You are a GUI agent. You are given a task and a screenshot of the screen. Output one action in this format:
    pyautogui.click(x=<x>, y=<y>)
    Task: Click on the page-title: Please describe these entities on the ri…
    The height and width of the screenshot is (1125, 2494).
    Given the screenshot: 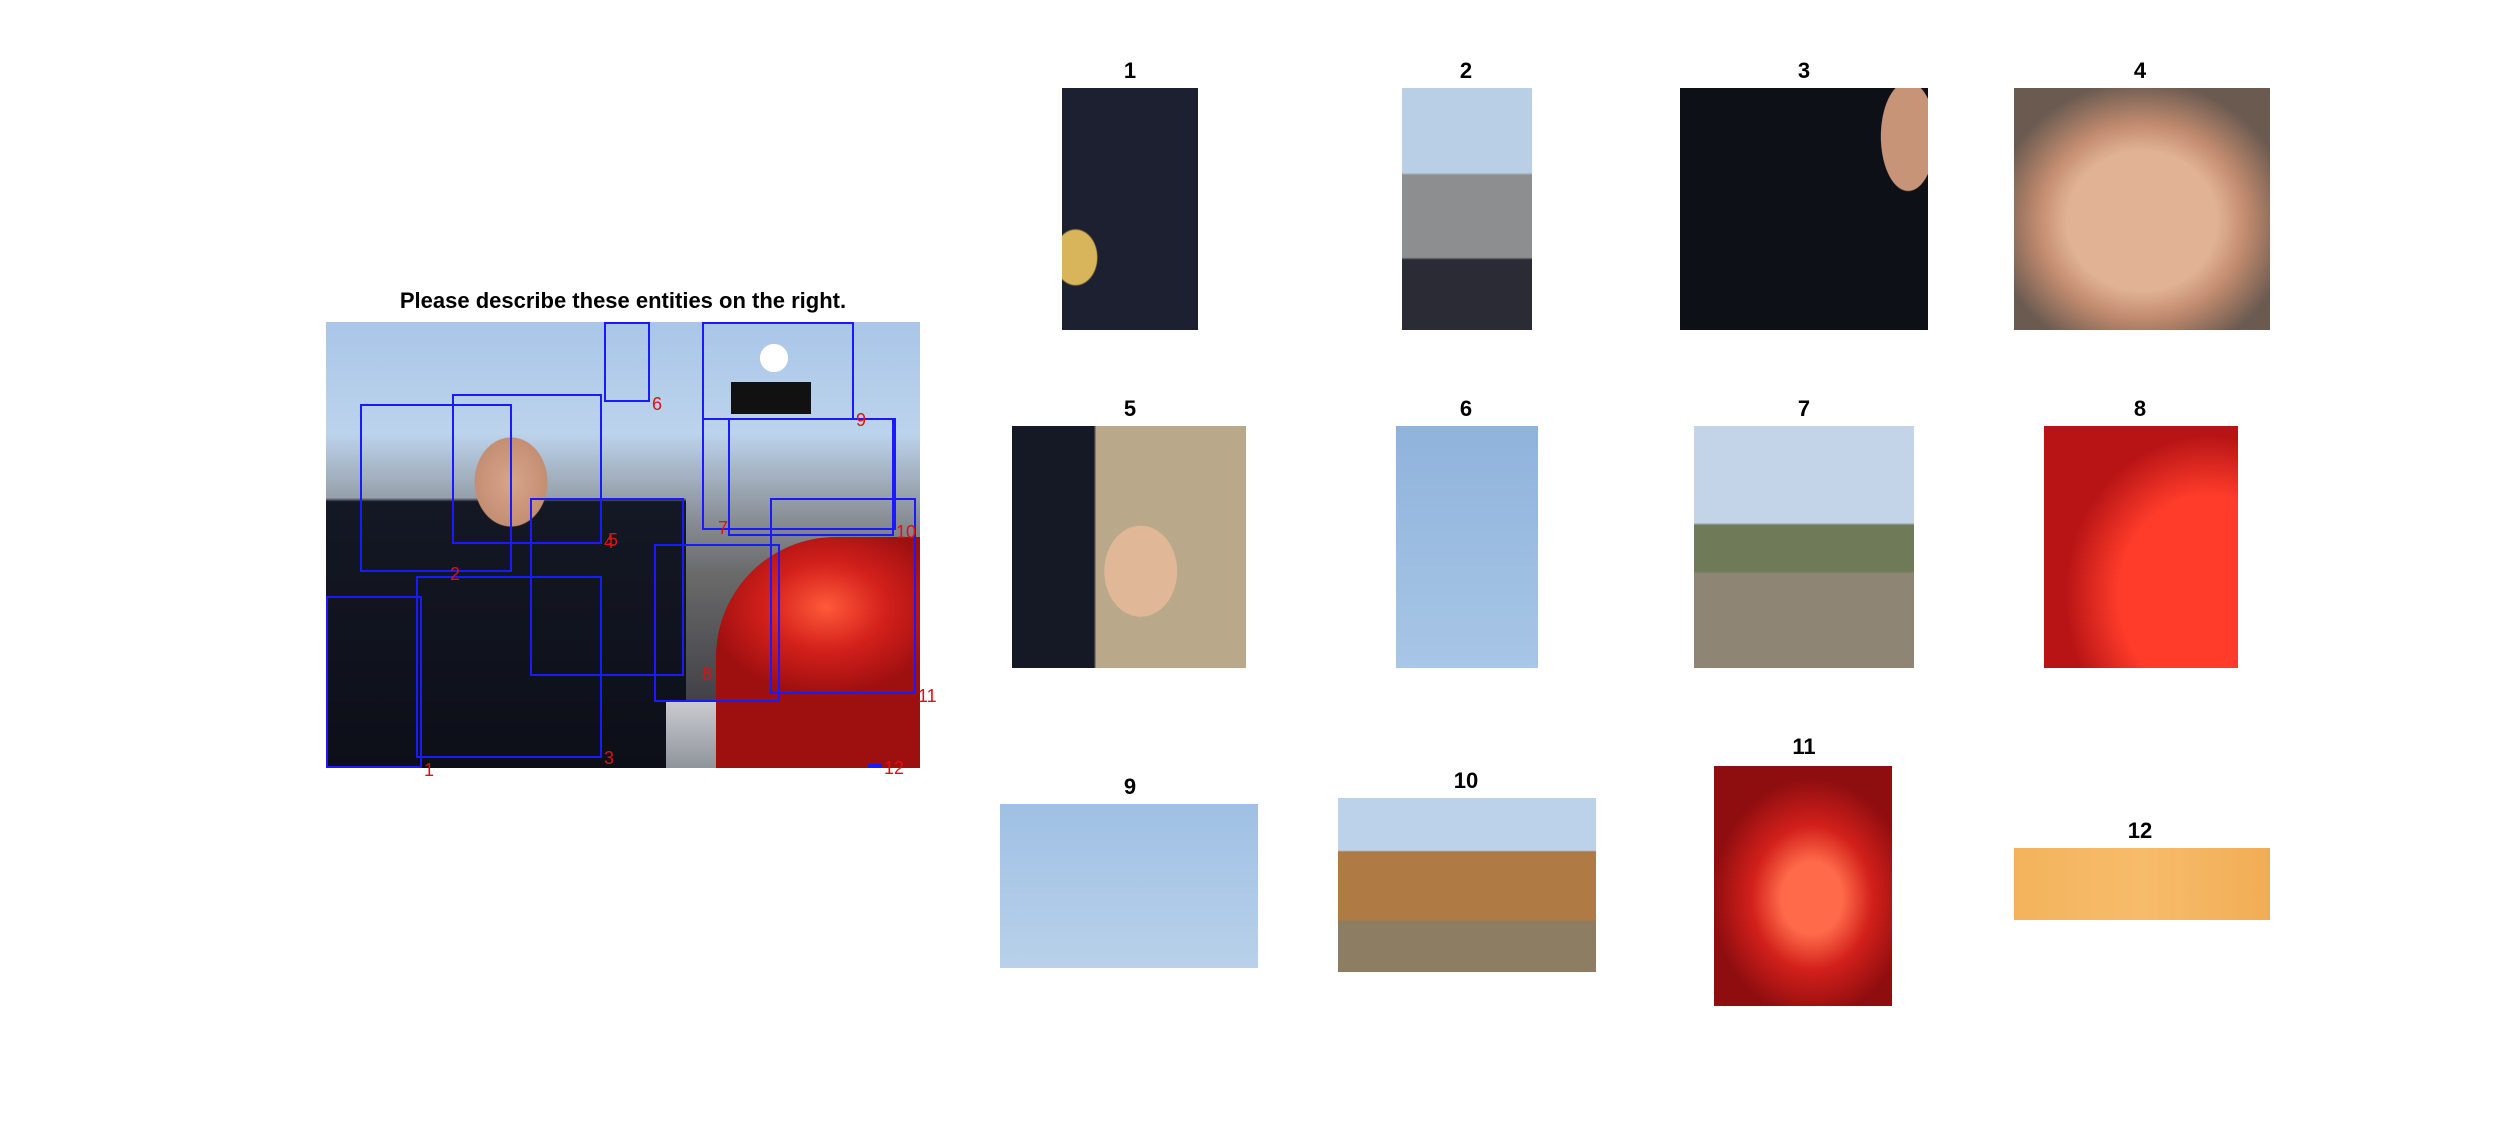 What is the action you would take?
    pyautogui.click(x=623, y=300)
    